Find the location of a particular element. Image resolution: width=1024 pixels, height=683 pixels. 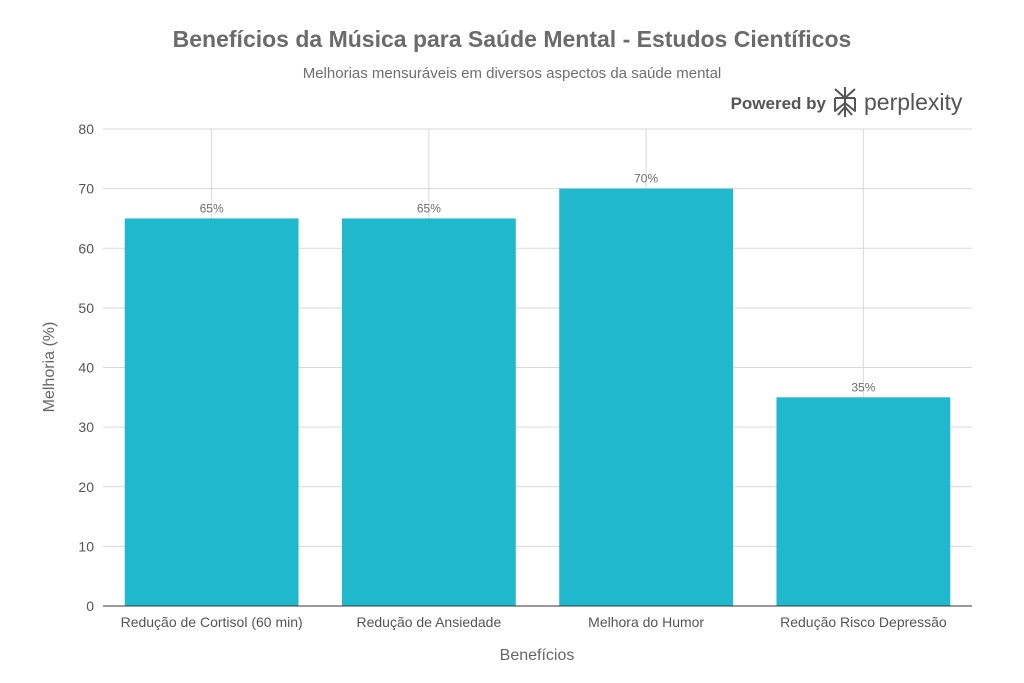

y-tick-label: 40 is located at coordinates (86, 368).